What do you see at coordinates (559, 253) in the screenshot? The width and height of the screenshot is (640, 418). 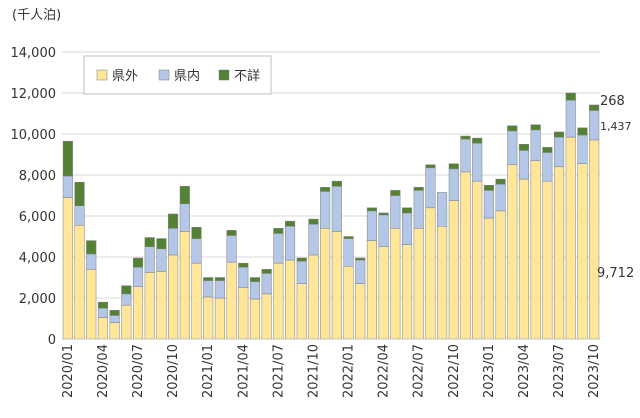 I see `bar-2023/07-series-0` at bounding box center [559, 253].